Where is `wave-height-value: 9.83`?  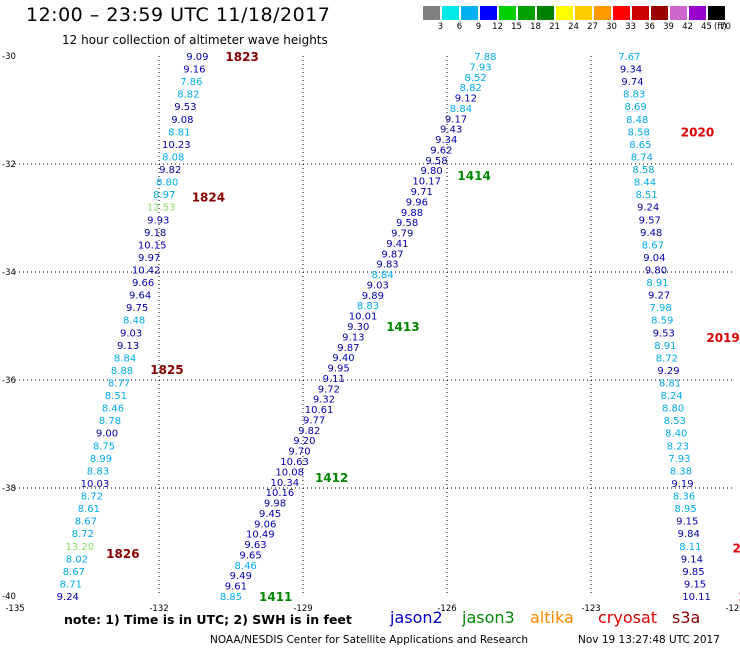 wave-height-value: 9.83 is located at coordinates (387, 265).